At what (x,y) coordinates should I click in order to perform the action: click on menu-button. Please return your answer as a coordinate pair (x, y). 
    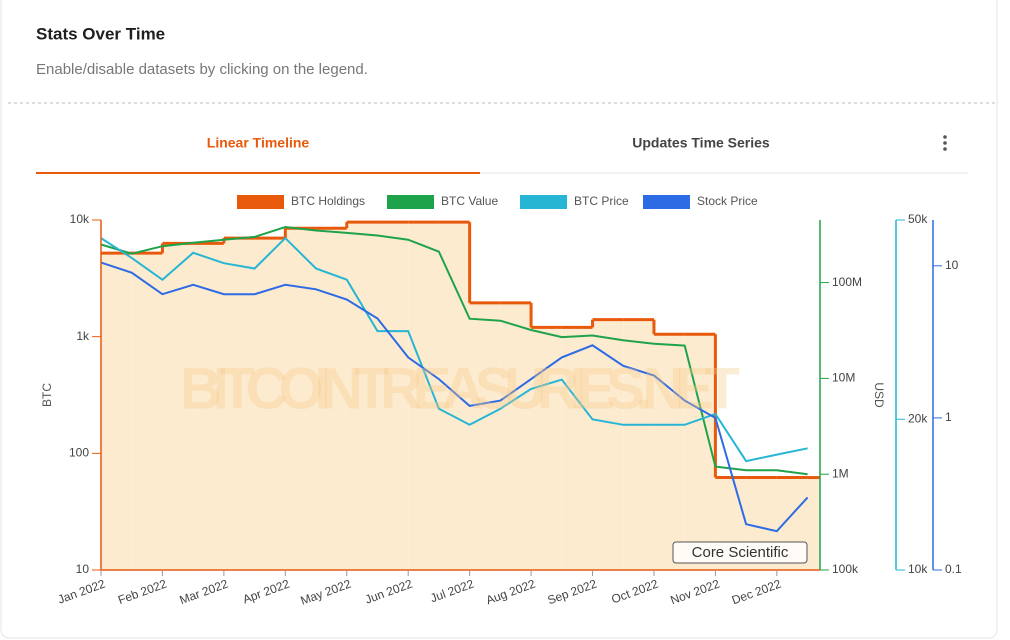
    Looking at the image, I should click on (945, 143).